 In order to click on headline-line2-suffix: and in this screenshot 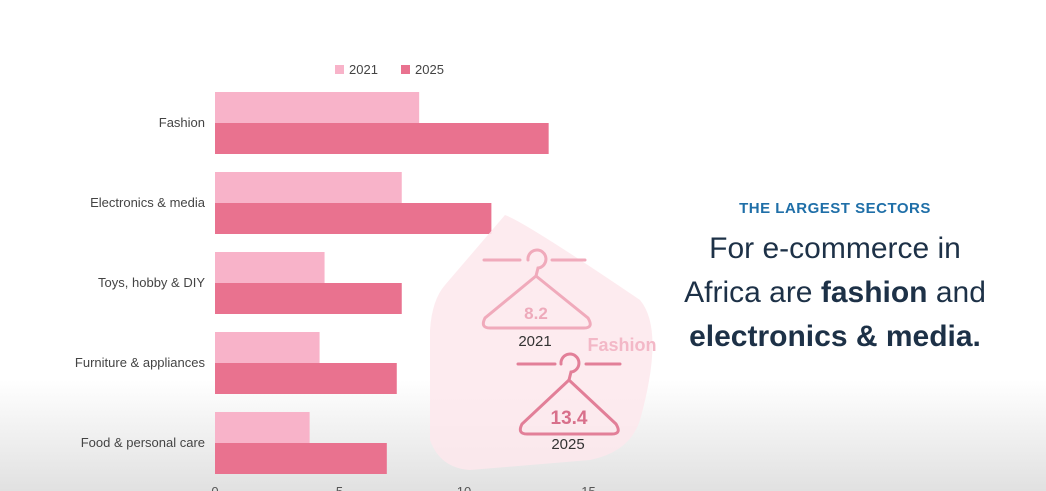, I will do `click(956, 292)`.